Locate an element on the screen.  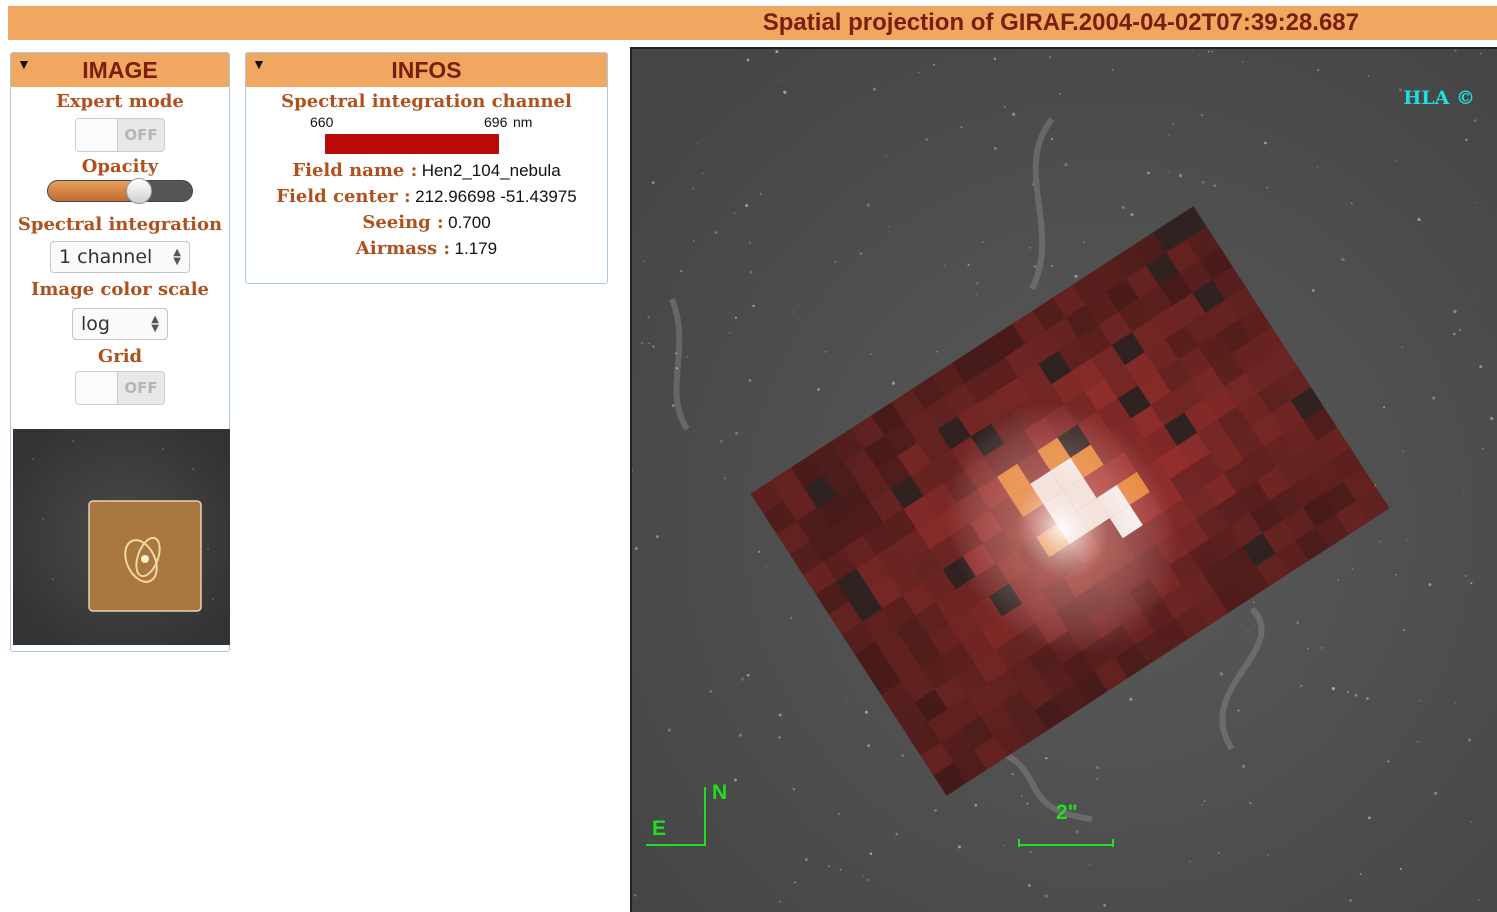
opacity-slider-handle is located at coordinates (138, 191).